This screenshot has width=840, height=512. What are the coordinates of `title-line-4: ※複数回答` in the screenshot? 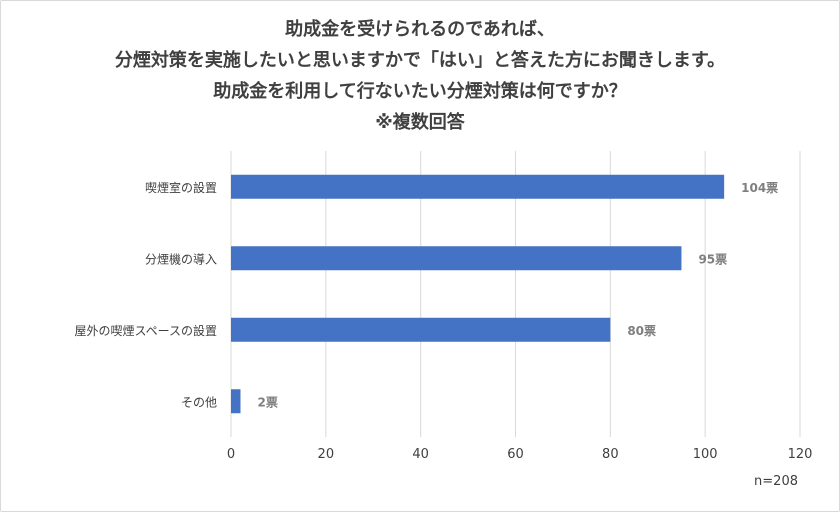 It's located at (420, 122).